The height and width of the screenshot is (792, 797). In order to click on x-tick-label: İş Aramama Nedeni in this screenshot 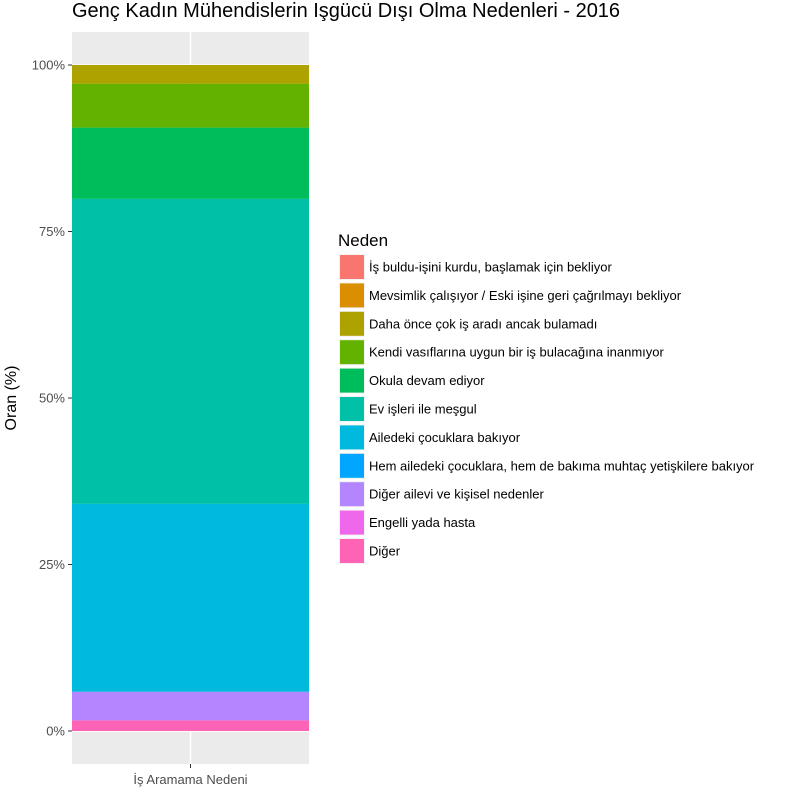, I will do `click(190, 779)`.